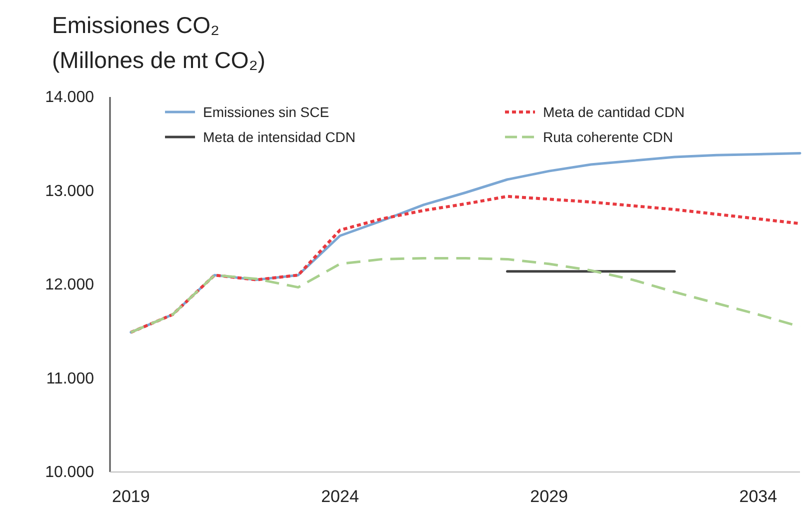 This screenshot has height=525, width=811. What do you see at coordinates (340, 496) in the screenshot?
I see `x-tick-label: 2024` at bounding box center [340, 496].